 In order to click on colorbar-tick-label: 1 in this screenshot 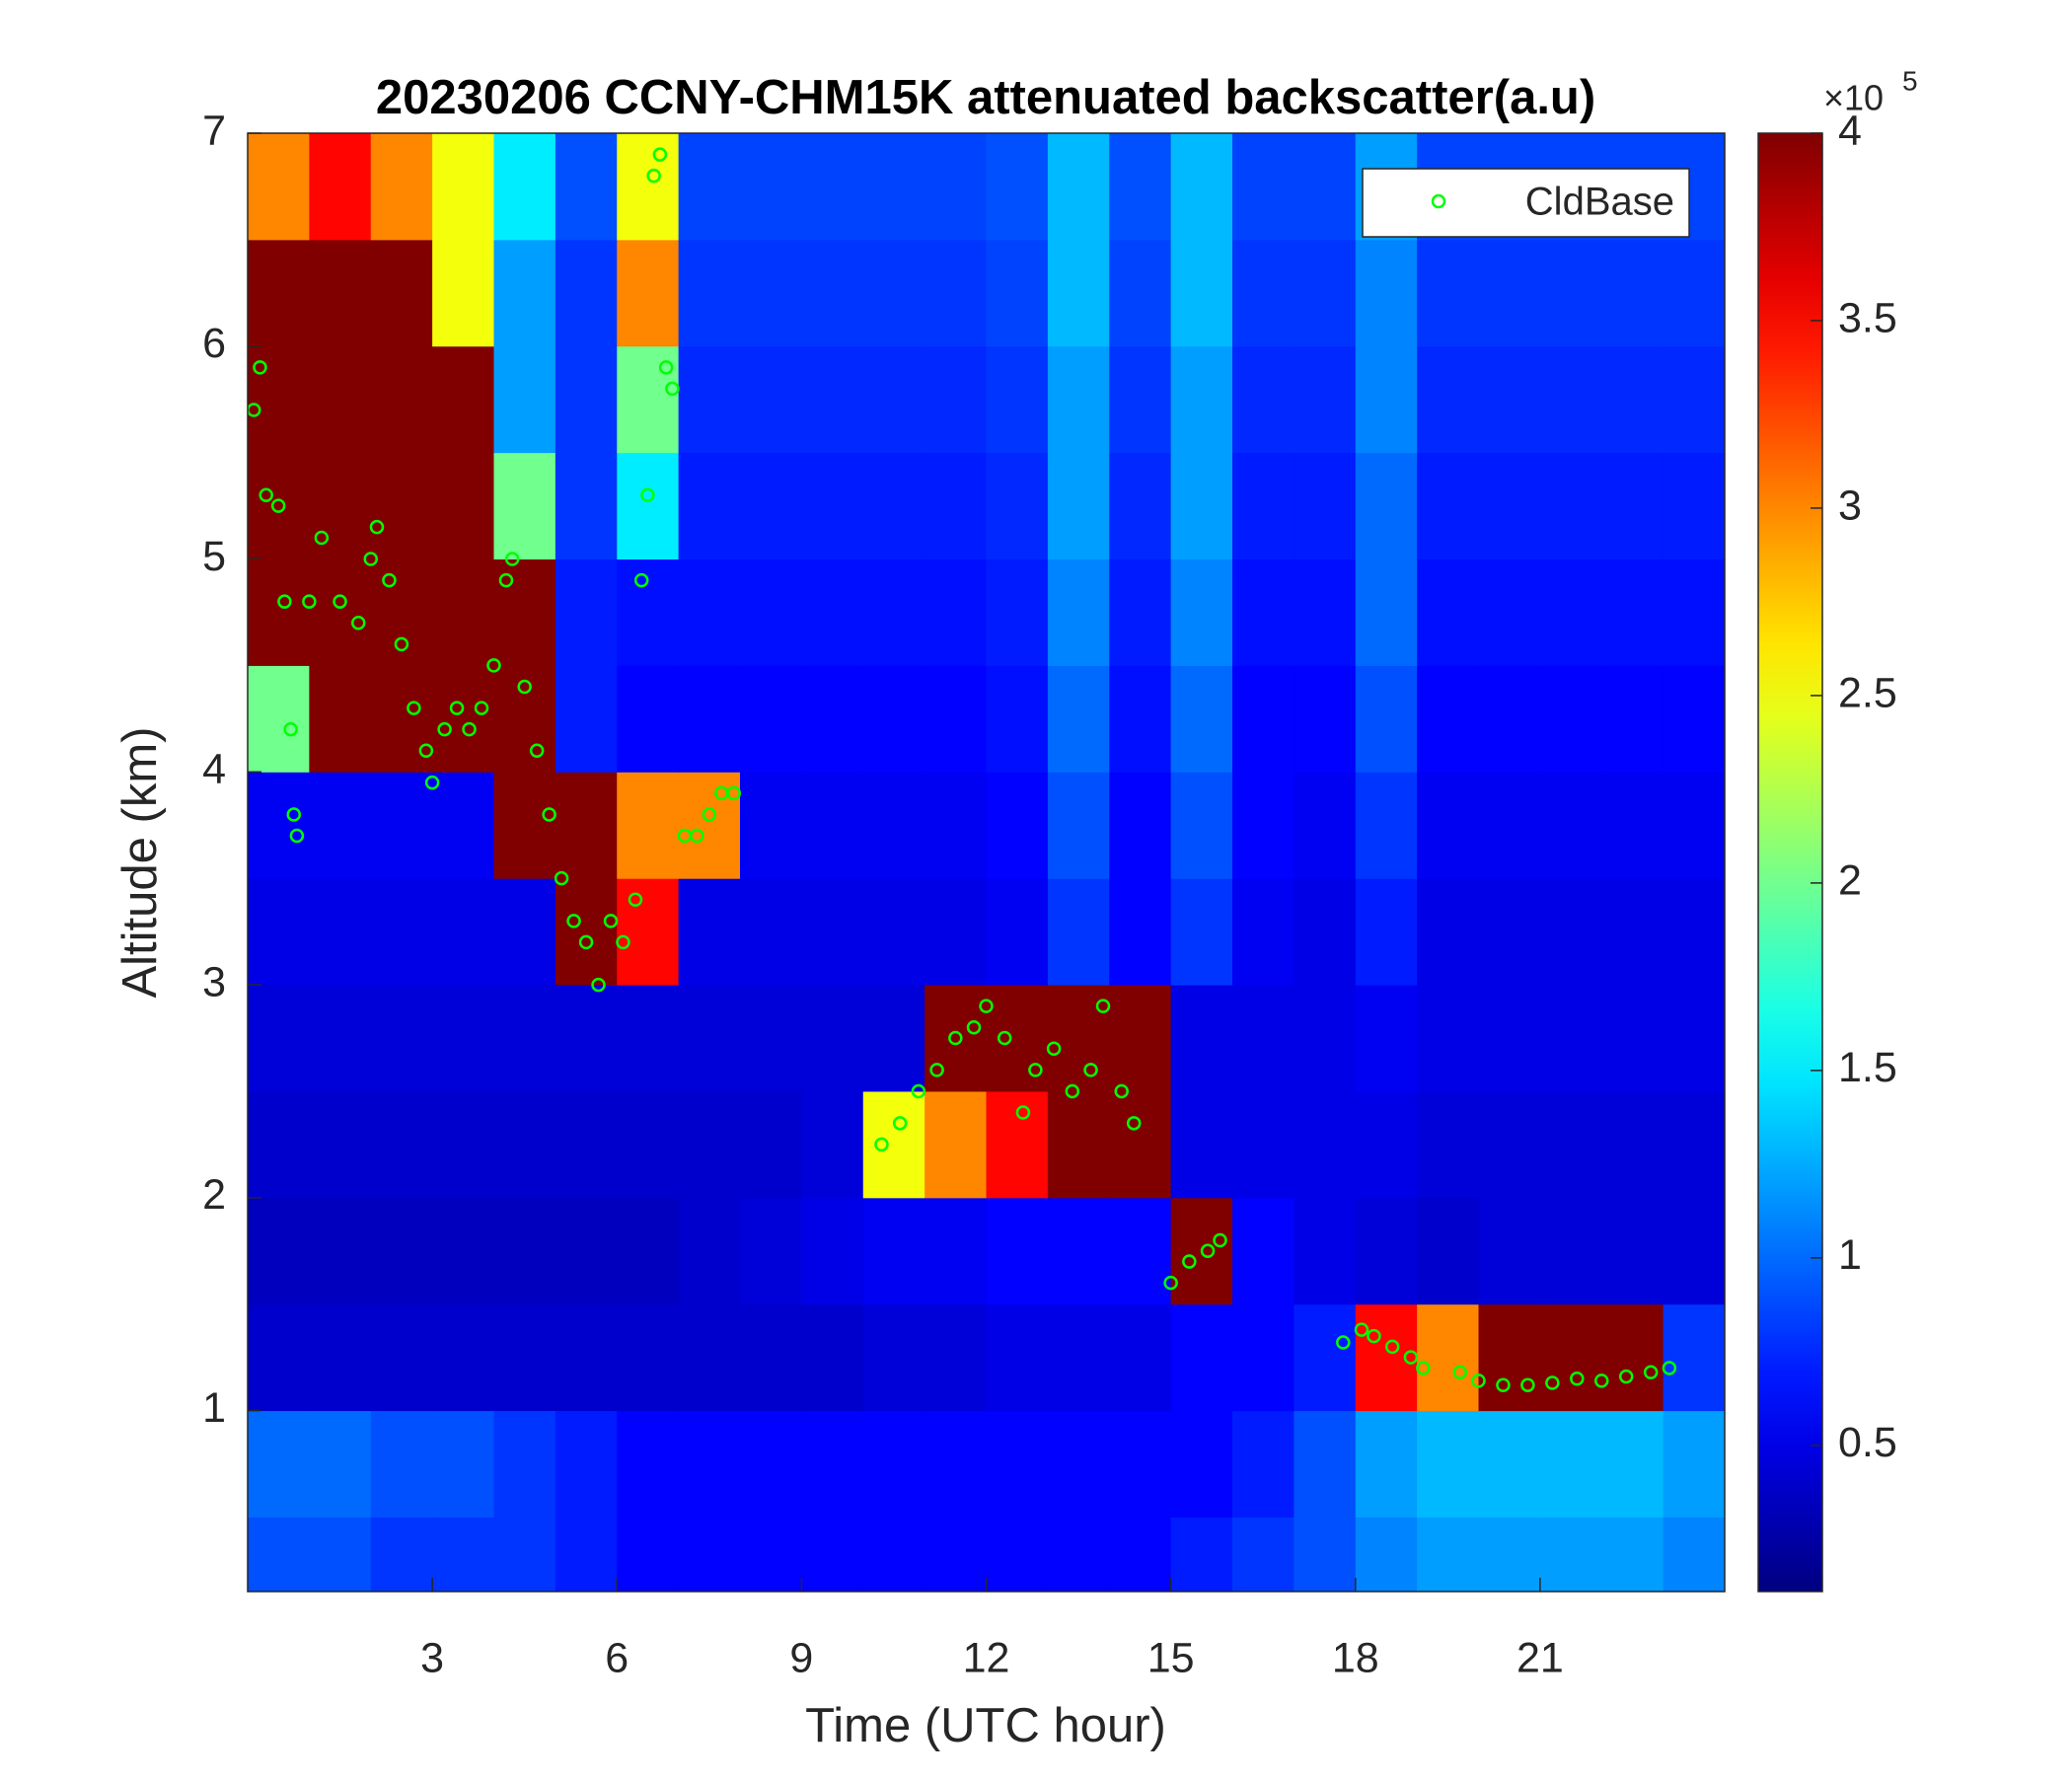, I will do `click(1850, 1255)`.